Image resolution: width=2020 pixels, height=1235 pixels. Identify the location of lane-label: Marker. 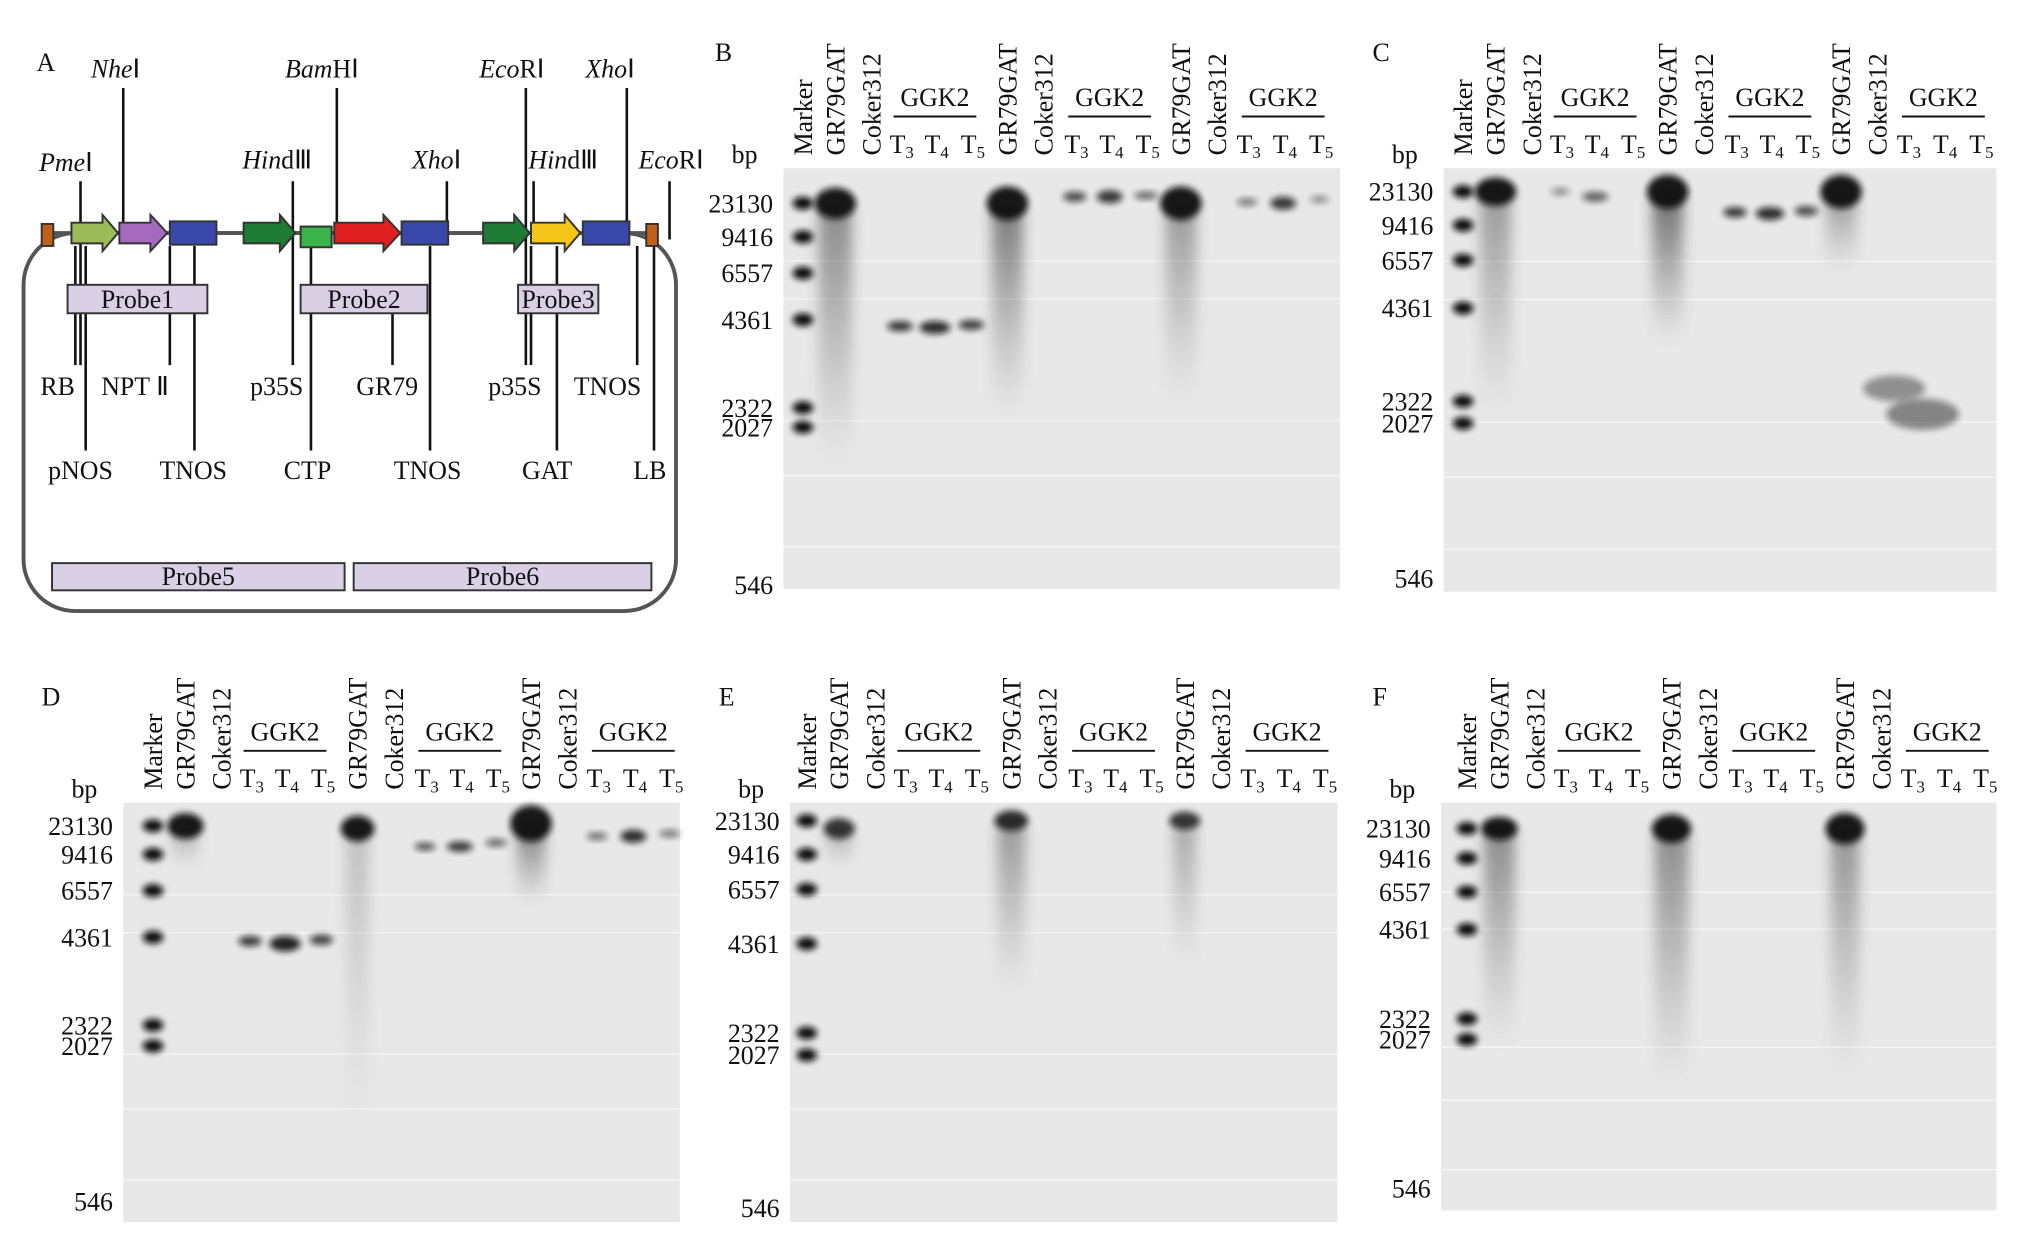
(803, 117).